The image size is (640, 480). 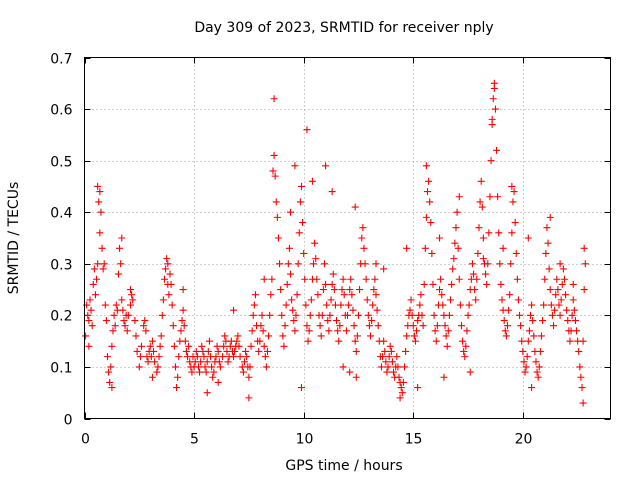 I want to click on x-axis-label: GPS time / hours, so click(x=343, y=466).